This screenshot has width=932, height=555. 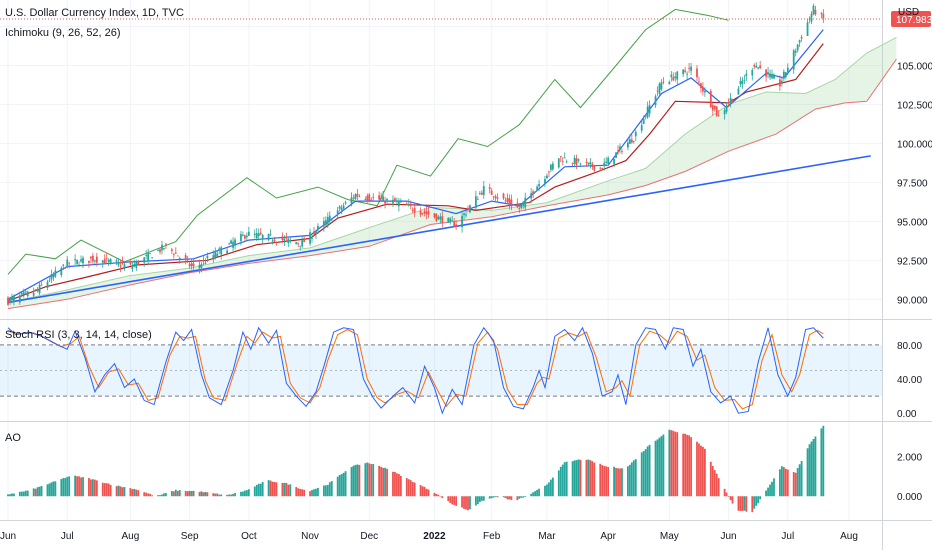 I want to click on time-axis-tick-label: Aug, so click(x=131, y=536).